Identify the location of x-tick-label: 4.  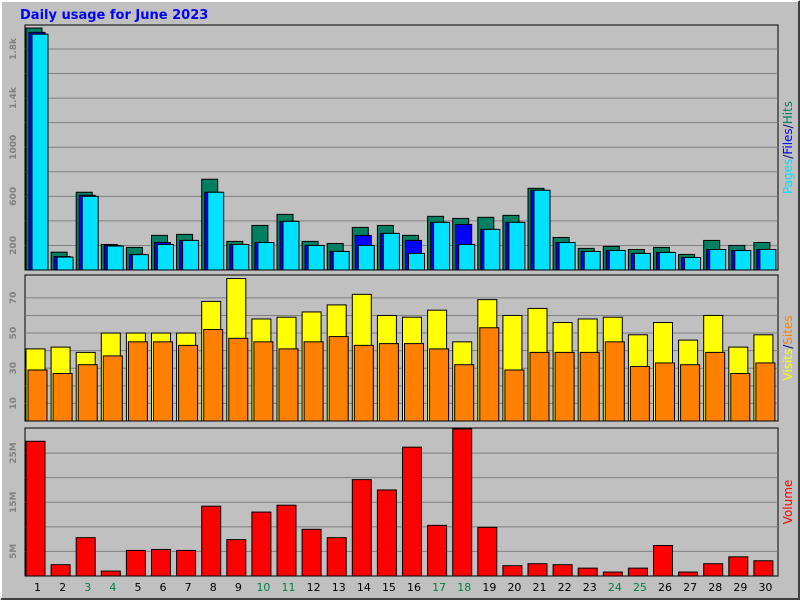
(112, 587).